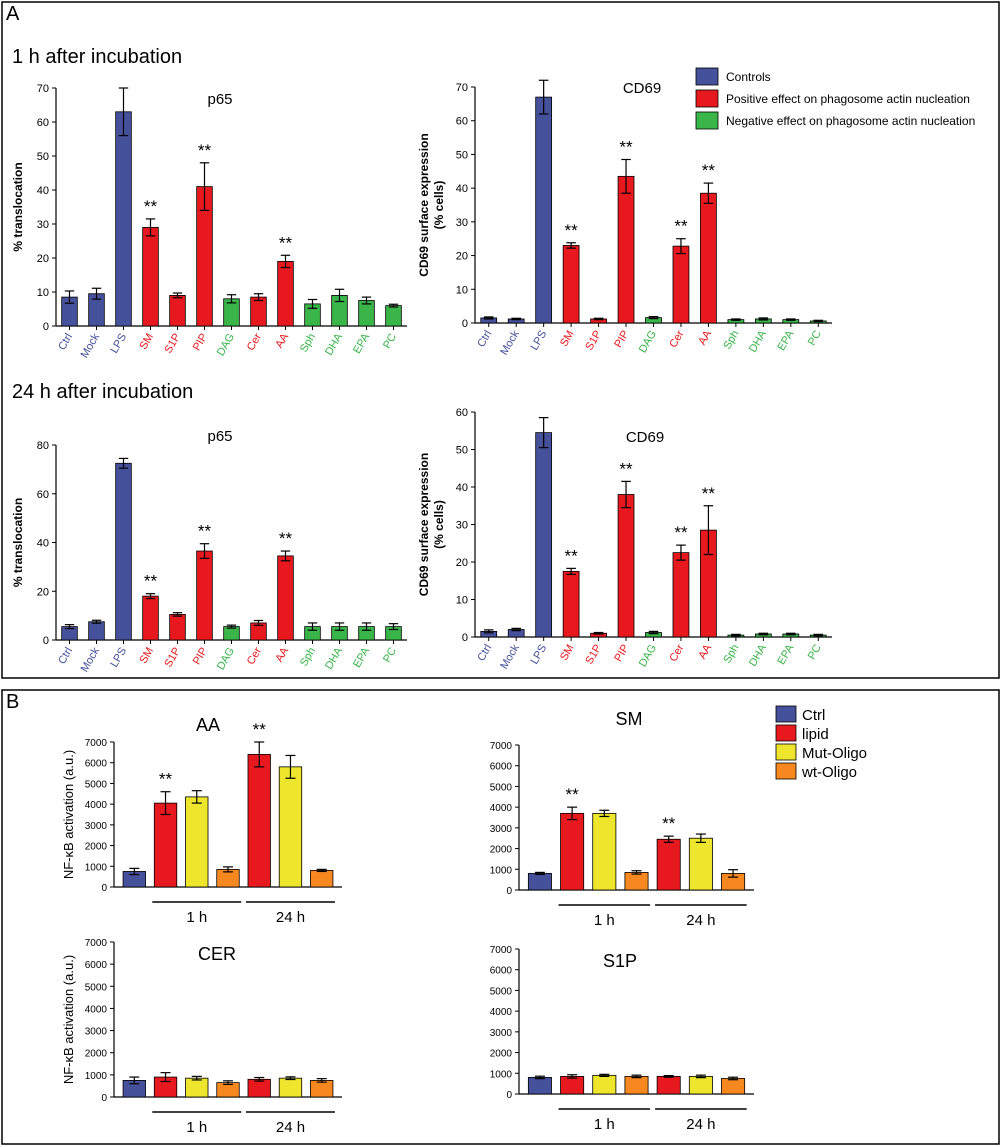  I want to click on chart-title: CER, so click(217, 954).